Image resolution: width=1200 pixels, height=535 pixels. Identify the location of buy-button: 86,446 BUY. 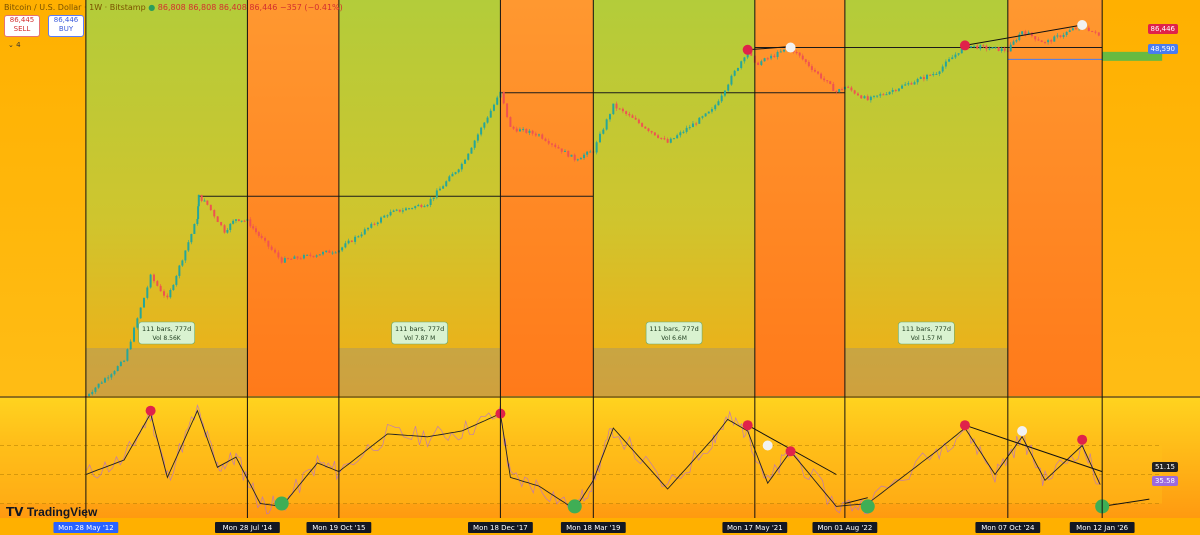
(66, 26).